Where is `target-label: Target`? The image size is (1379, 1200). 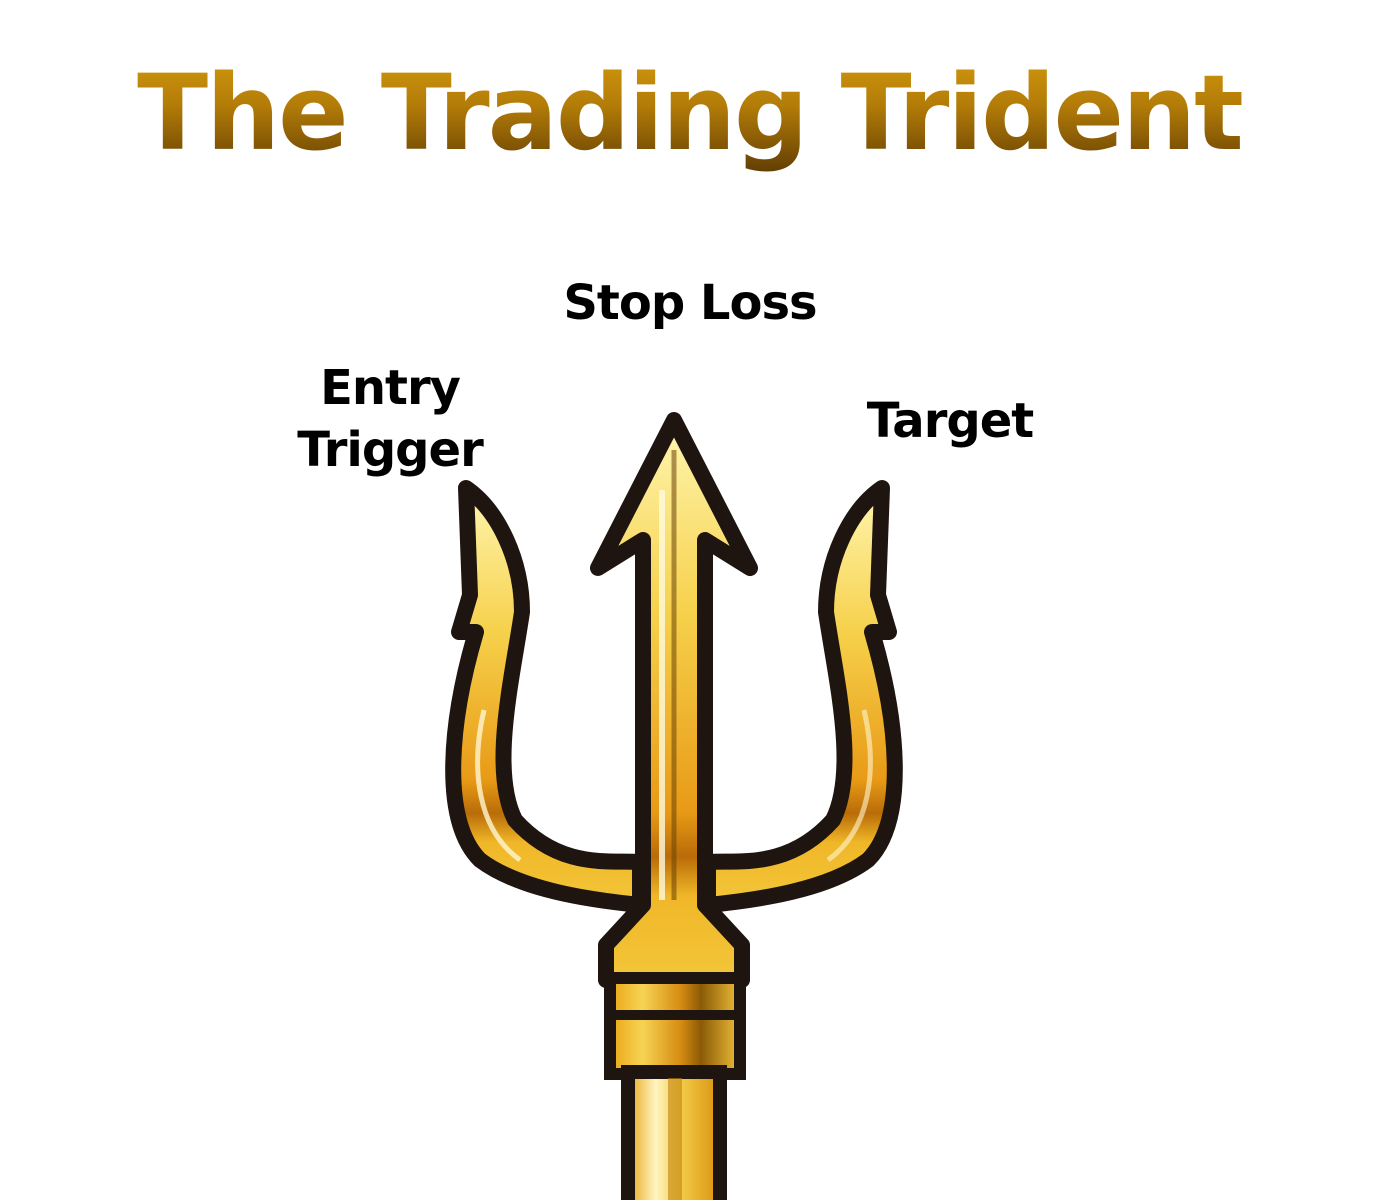 target-label: Target is located at coordinates (950, 421).